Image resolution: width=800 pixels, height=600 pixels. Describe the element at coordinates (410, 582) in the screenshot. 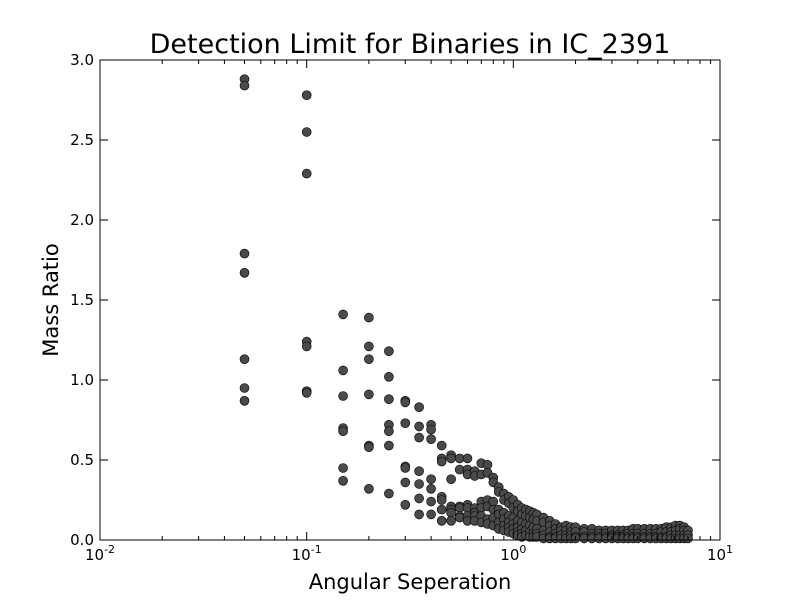

I see `x-axis-label: Angular Seperation` at that location.